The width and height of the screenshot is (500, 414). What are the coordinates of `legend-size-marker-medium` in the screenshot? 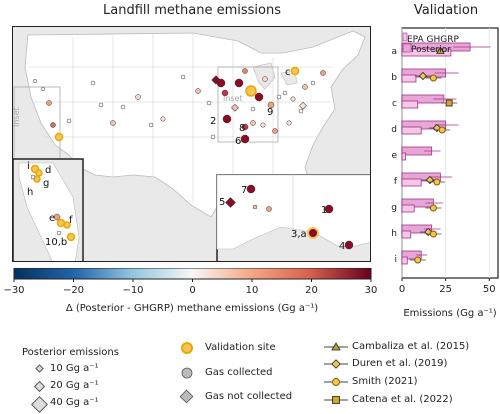 It's located at (39, 386).